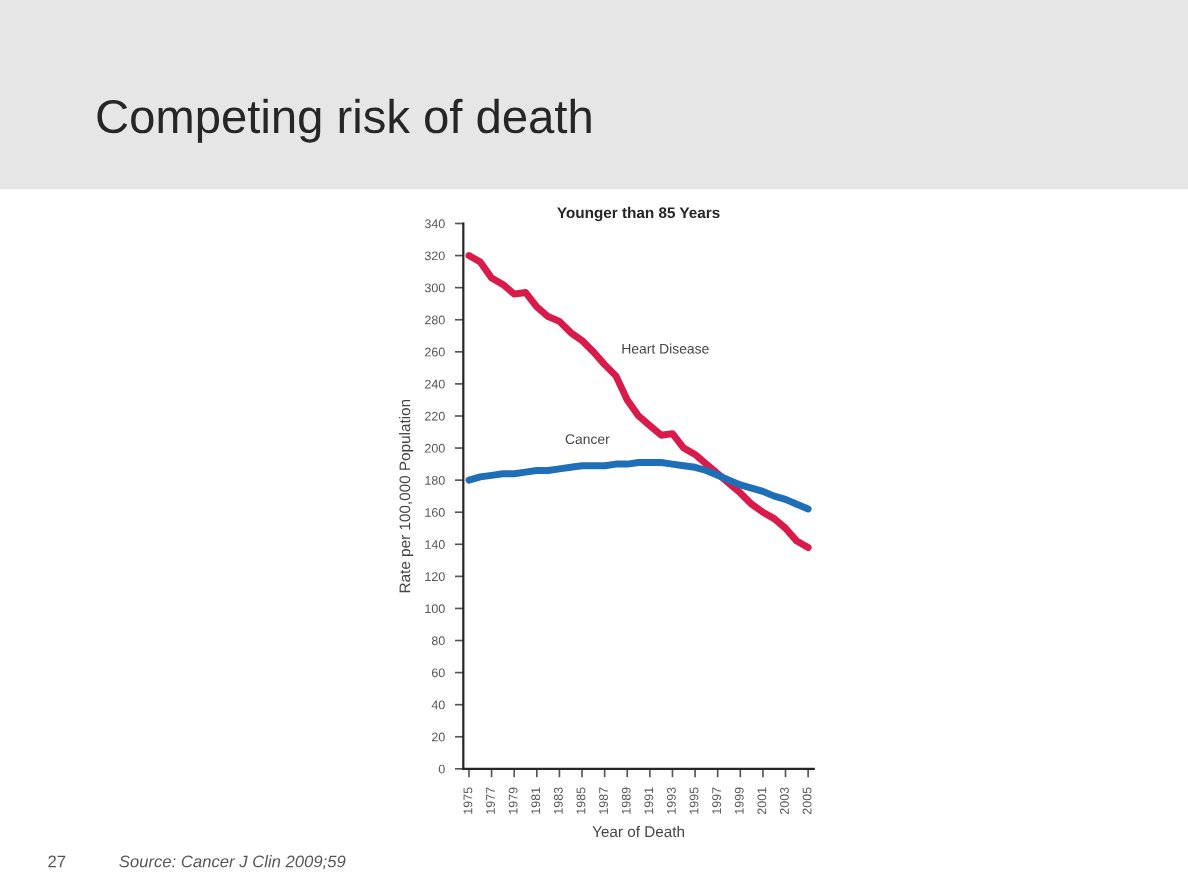 The height and width of the screenshot is (894, 1188). What do you see at coordinates (344, 120) in the screenshot?
I see `chart-title: Competing risk of death` at bounding box center [344, 120].